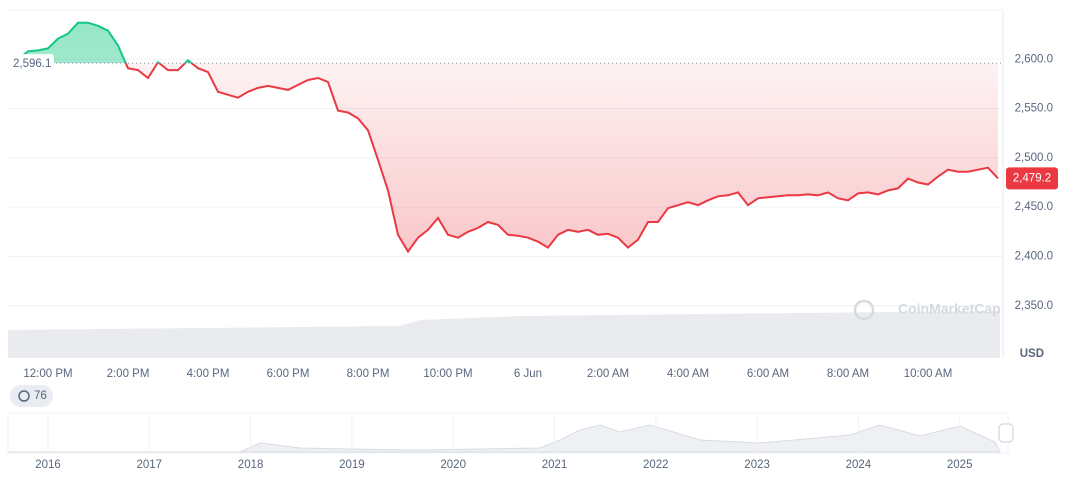 This screenshot has width=1072, height=482. Describe the element at coordinates (1034, 109) in the screenshot. I see `y-tick-label: 2,550.0` at that location.